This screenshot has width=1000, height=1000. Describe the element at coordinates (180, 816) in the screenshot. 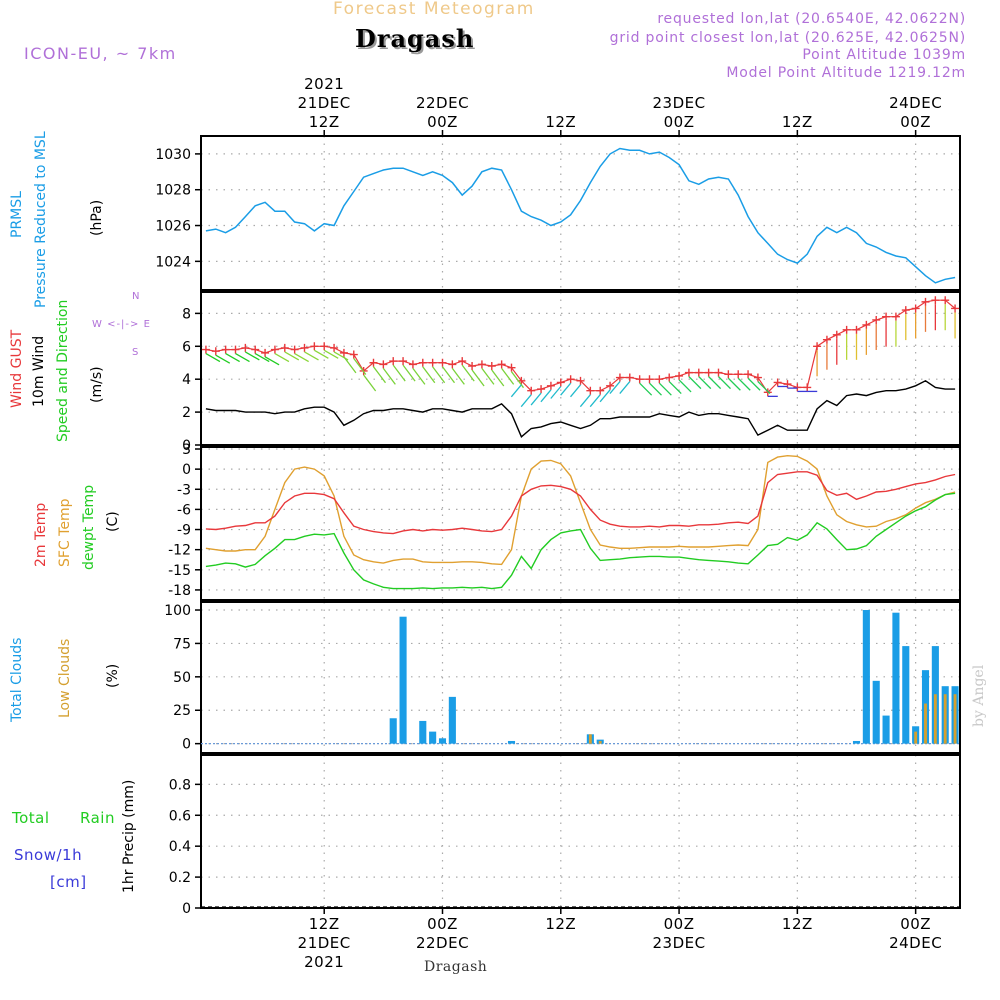

I see `y-tick-label: 0.6` at that location.